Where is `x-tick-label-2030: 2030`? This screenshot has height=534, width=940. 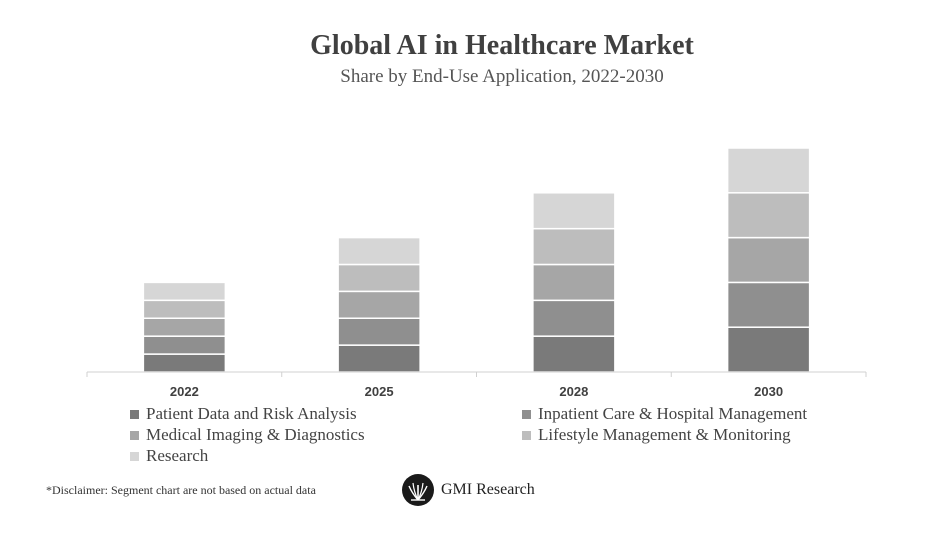
x-tick-label-2030: 2030 is located at coordinates (768, 391).